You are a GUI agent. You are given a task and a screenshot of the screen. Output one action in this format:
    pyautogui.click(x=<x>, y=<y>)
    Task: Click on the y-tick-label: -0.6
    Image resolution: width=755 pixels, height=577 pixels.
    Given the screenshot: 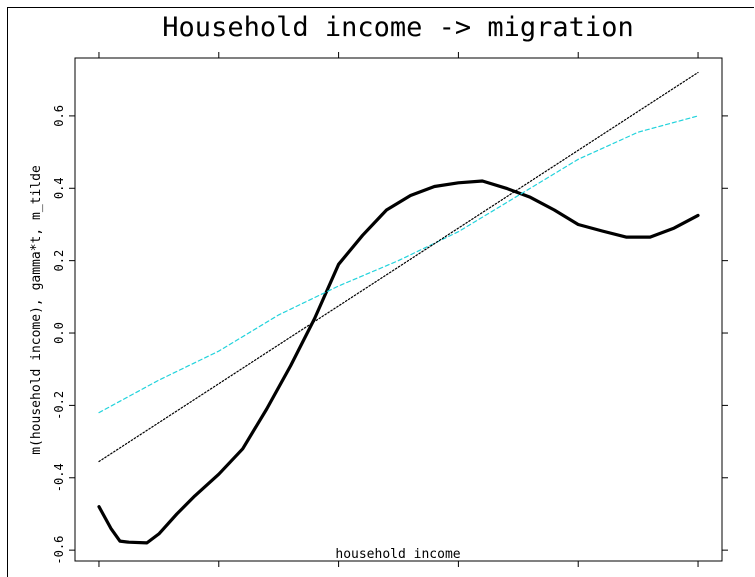 What is the action you would take?
    pyautogui.click(x=59, y=550)
    